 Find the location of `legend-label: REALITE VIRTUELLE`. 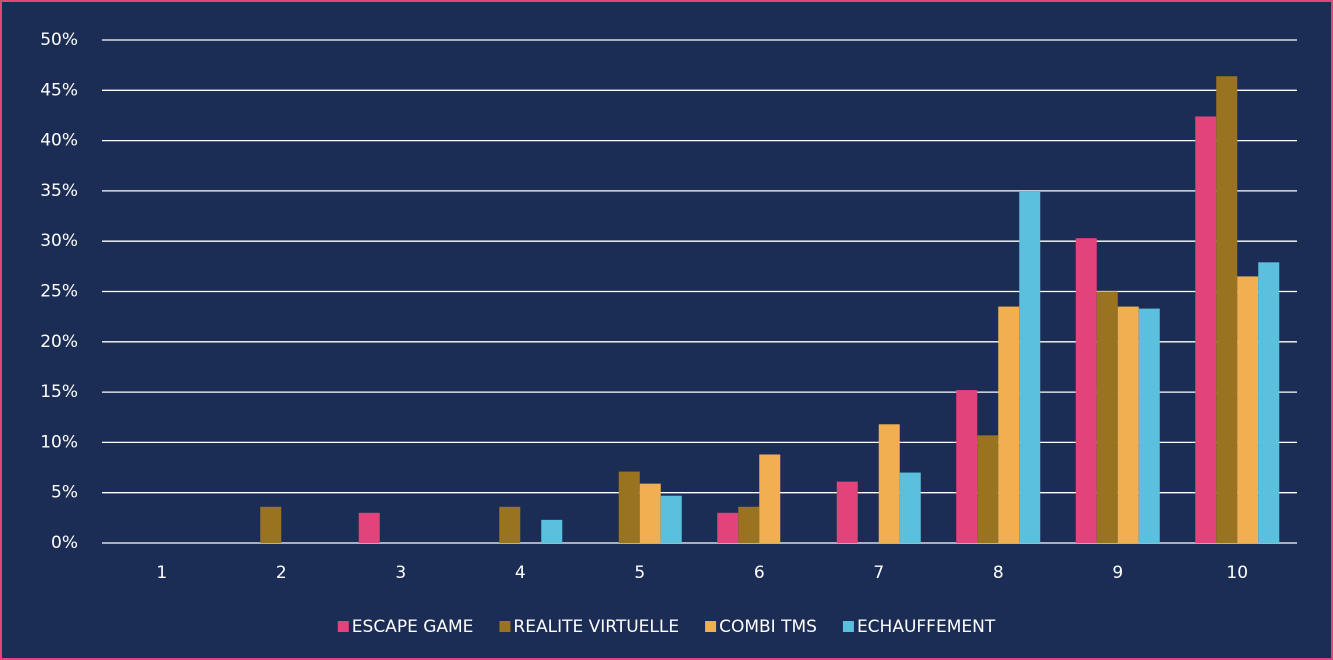

legend-label: REALITE VIRTUELLE is located at coordinates (596, 627).